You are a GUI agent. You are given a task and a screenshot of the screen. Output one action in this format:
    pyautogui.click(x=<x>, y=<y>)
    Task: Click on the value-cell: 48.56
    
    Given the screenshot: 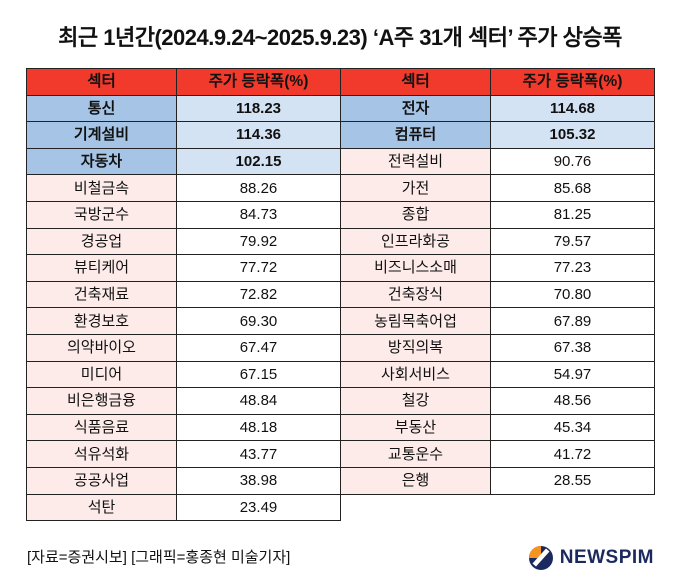 What is the action you would take?
    pyautogui.click(x=573, y=401)
    